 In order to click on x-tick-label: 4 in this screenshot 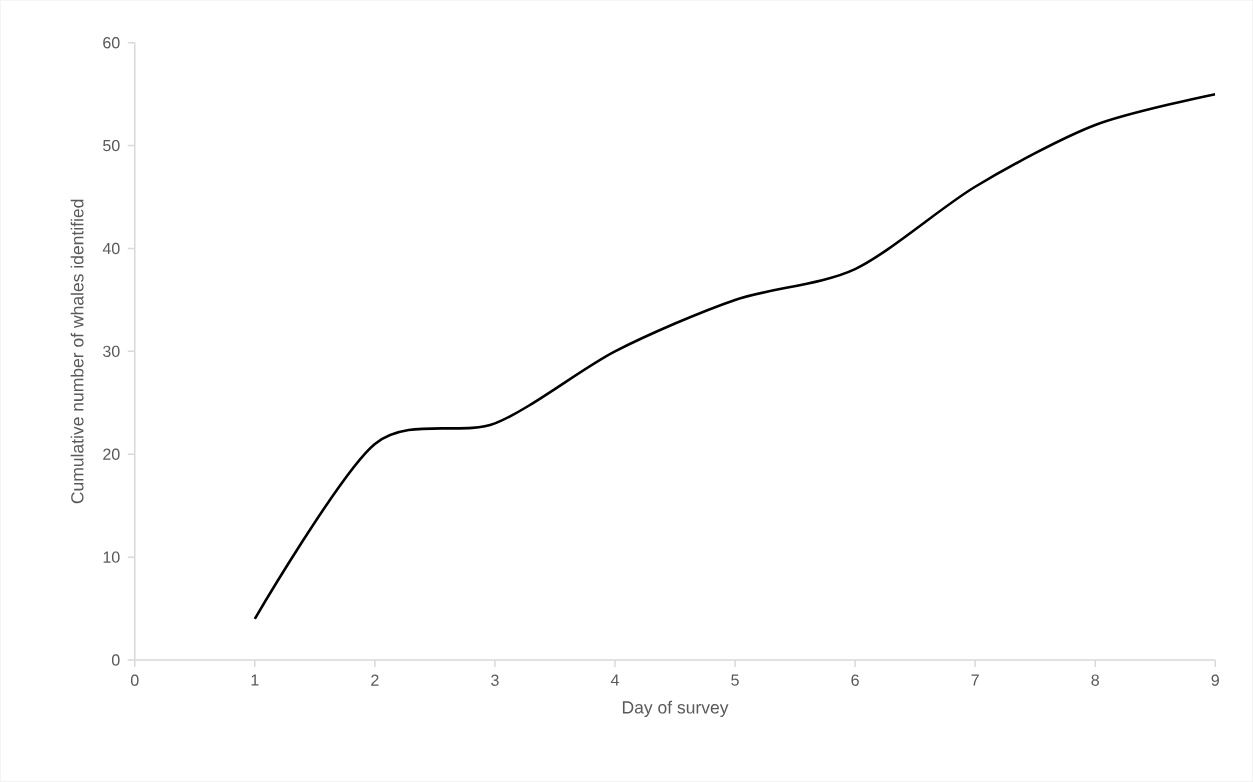, I will do `click(614, 680)`.